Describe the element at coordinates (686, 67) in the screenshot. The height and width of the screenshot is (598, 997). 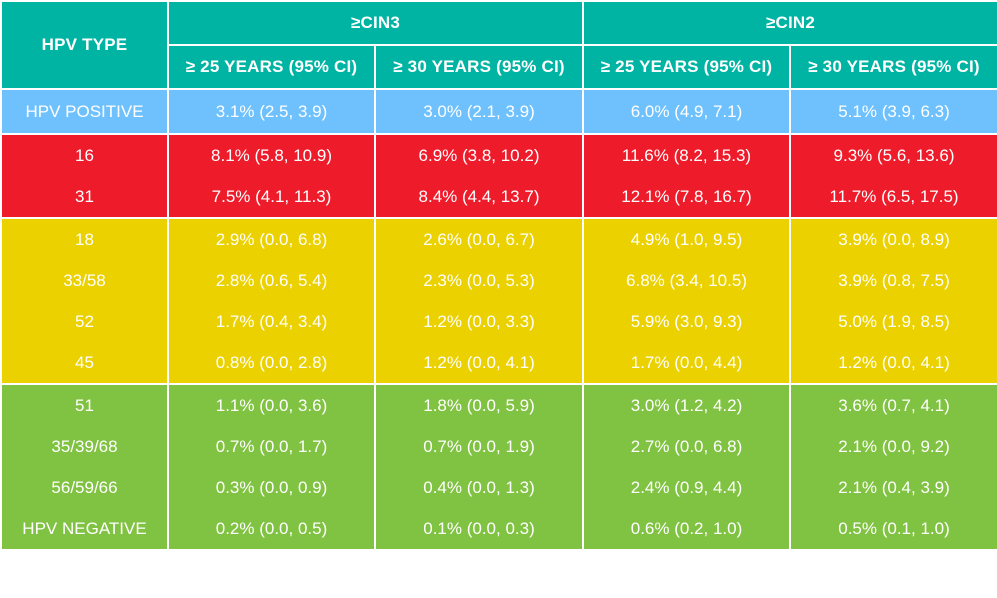
I see `cin2-25-years-header: ≥ 25 YEARS (95% CI)` at that location.